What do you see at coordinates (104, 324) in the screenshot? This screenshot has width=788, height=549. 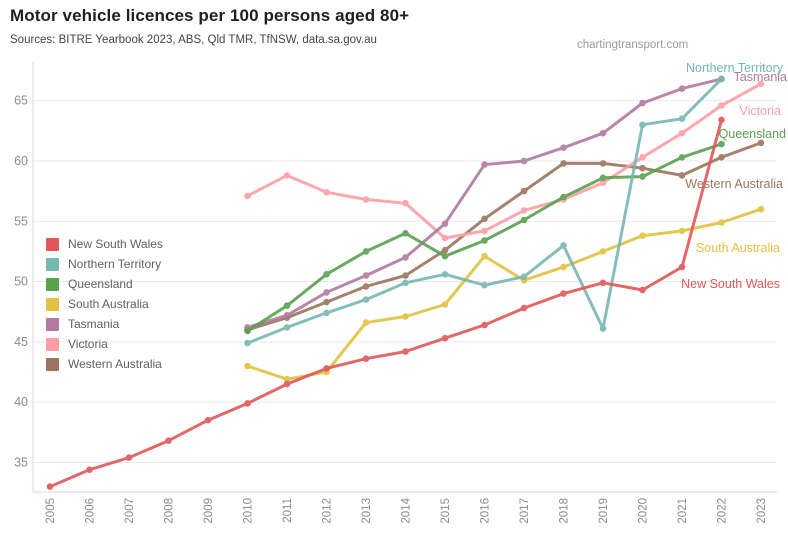 I see `legend-item-tasmania: Tasmania` at bounding box center [104, 324].